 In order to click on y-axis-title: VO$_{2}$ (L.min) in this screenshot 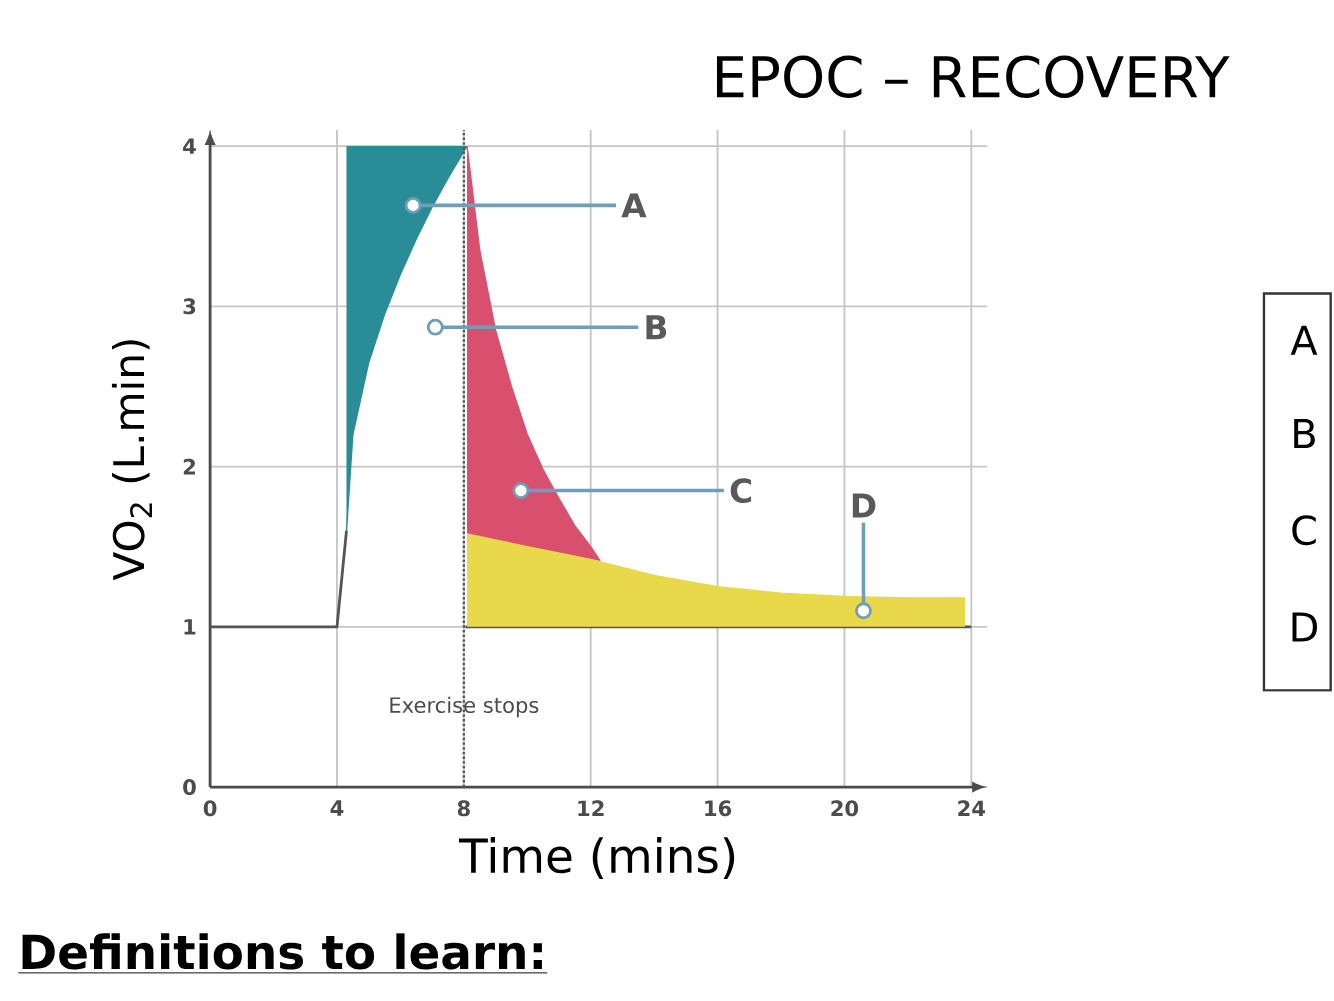, I will do `click(131, 460)`.